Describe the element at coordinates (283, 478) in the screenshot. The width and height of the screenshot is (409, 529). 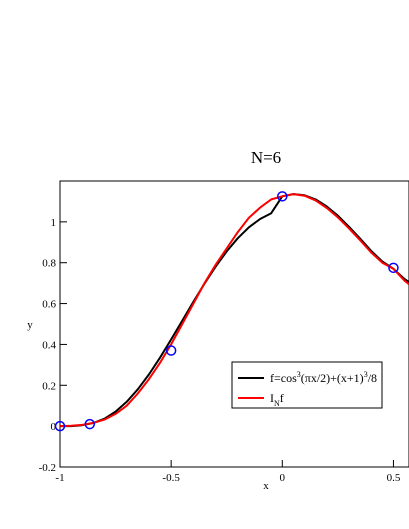
I see `x-tick-label: 0` at that location.